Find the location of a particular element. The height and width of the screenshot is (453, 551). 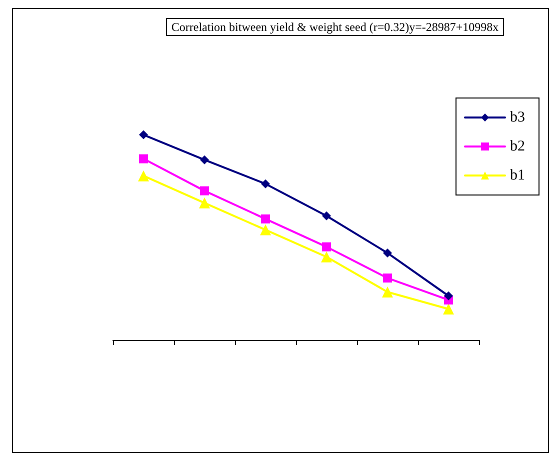

legend-label: b1 is located at coordinates (517, 176).